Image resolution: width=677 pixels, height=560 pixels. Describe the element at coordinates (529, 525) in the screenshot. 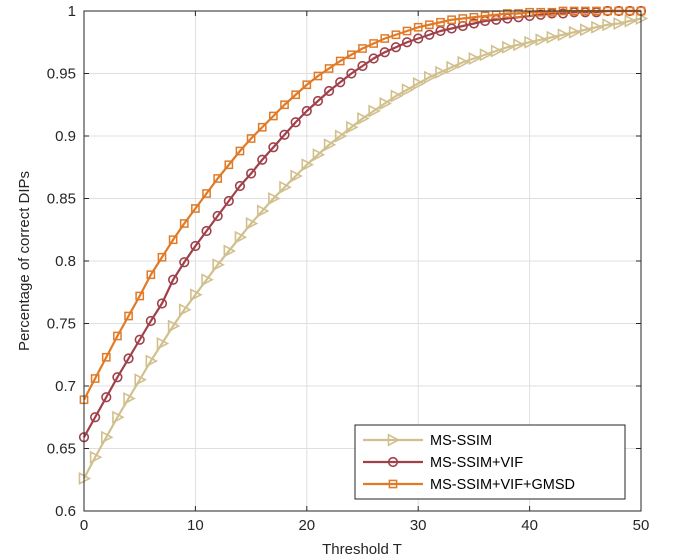

I see `x-tick-label: 40` at that location.